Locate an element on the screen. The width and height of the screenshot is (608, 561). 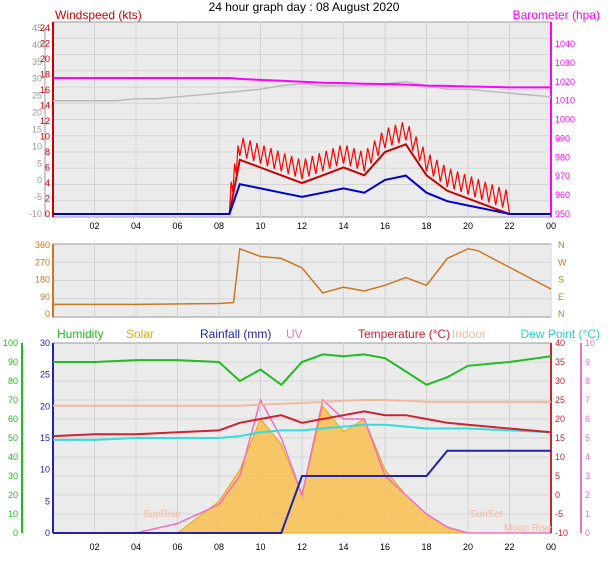
x-tick-label: 14 is located at coordinates (343, 226).